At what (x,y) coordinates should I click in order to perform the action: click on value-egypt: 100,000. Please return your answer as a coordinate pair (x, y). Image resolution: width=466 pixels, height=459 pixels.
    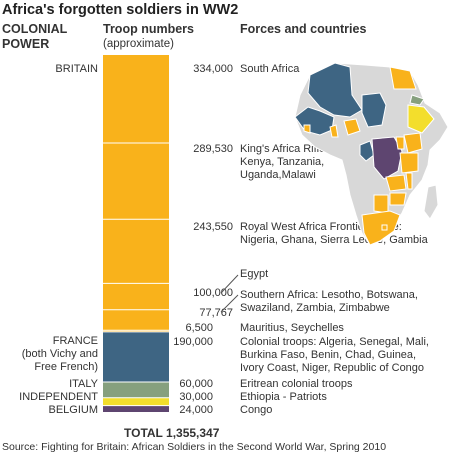
    Looking at the image, I should click on (213, 293).